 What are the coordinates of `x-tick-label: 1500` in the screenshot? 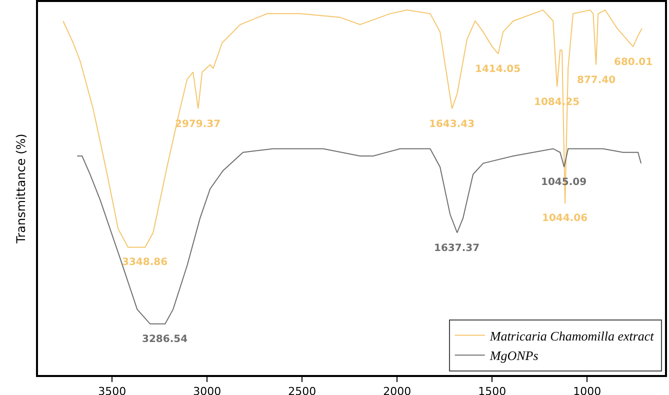 It's located at (492, 389).